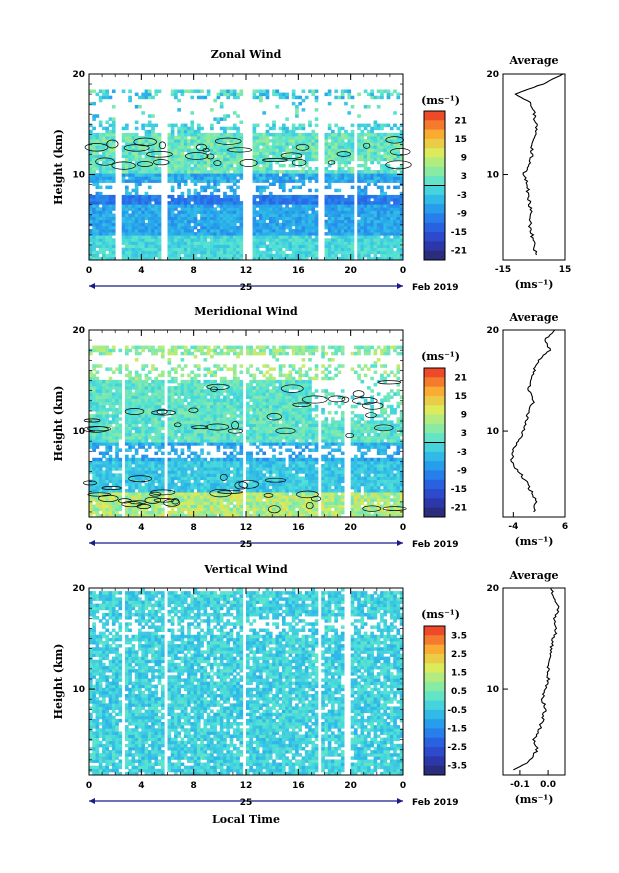 The image size is (619, 873). I want to click on x-tick-label: 4, so click(141, 271).